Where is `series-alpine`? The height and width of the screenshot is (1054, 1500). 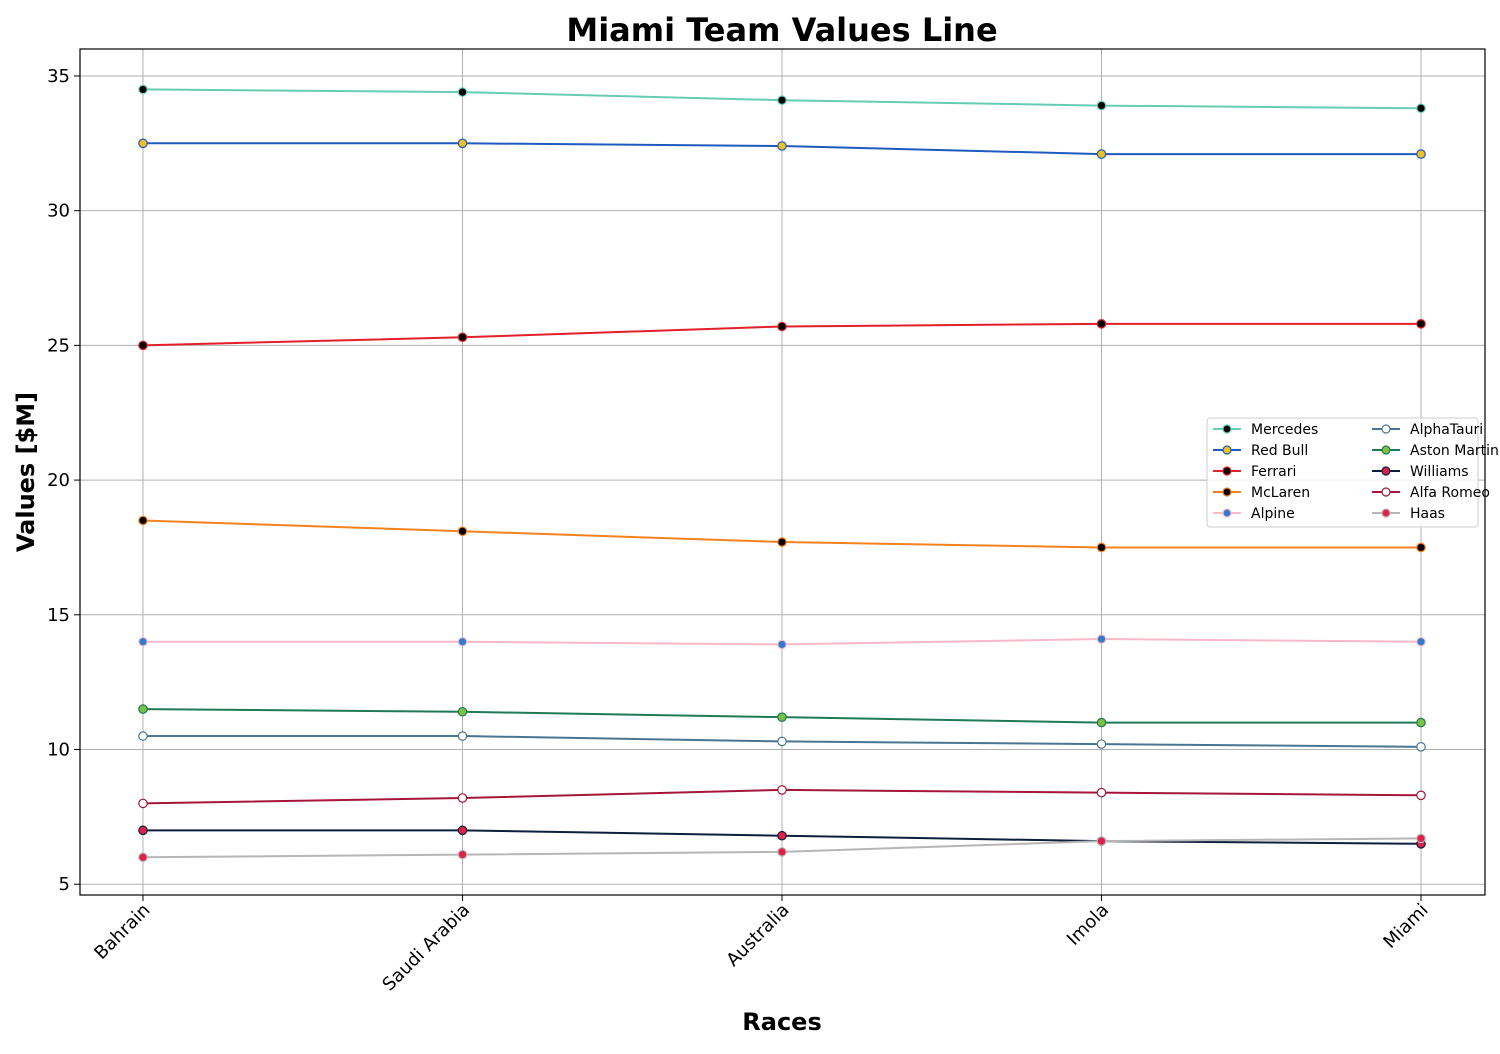
series-alpine is located at coordinates (782, 642).